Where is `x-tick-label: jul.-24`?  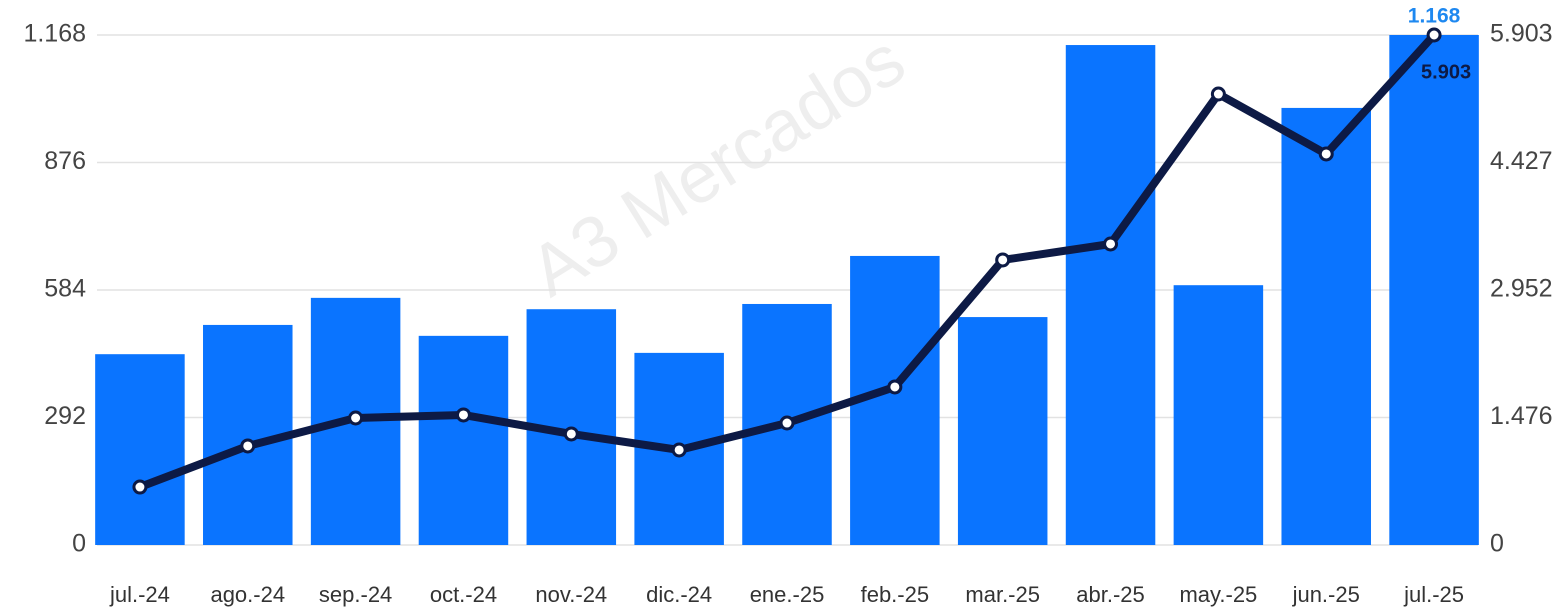
x-tick-label: jul.-24 is located at coordinates (139, 594).